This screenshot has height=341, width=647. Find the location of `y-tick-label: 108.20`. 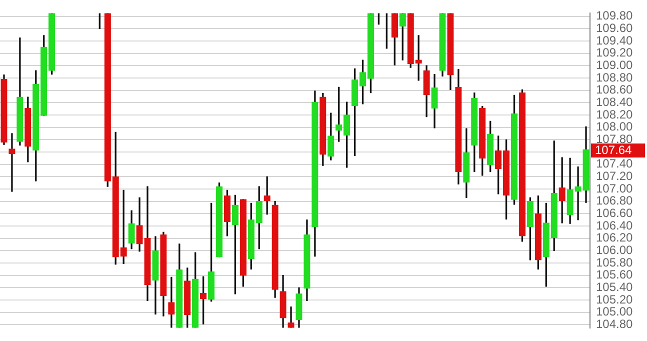

y-tick-label: 108.20 is located at coordinates (615, 114).